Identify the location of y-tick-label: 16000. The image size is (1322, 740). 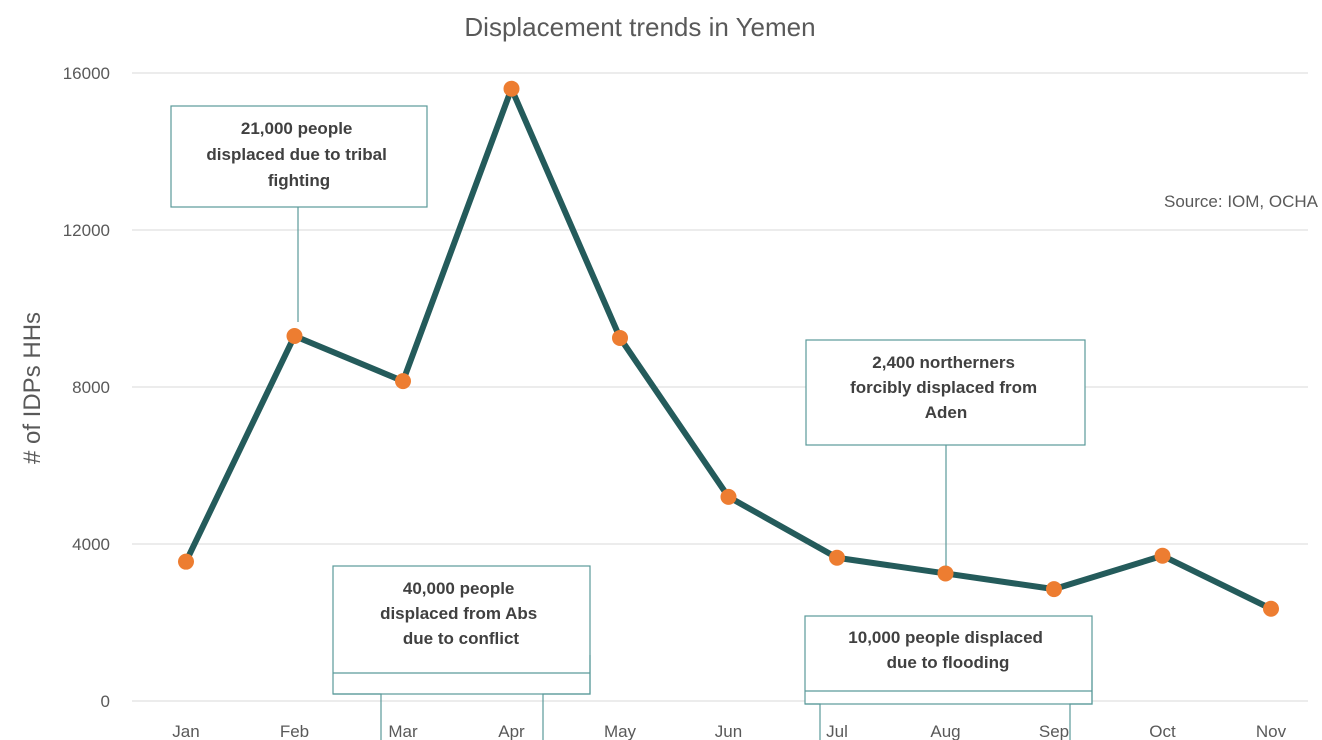
(86, 73).